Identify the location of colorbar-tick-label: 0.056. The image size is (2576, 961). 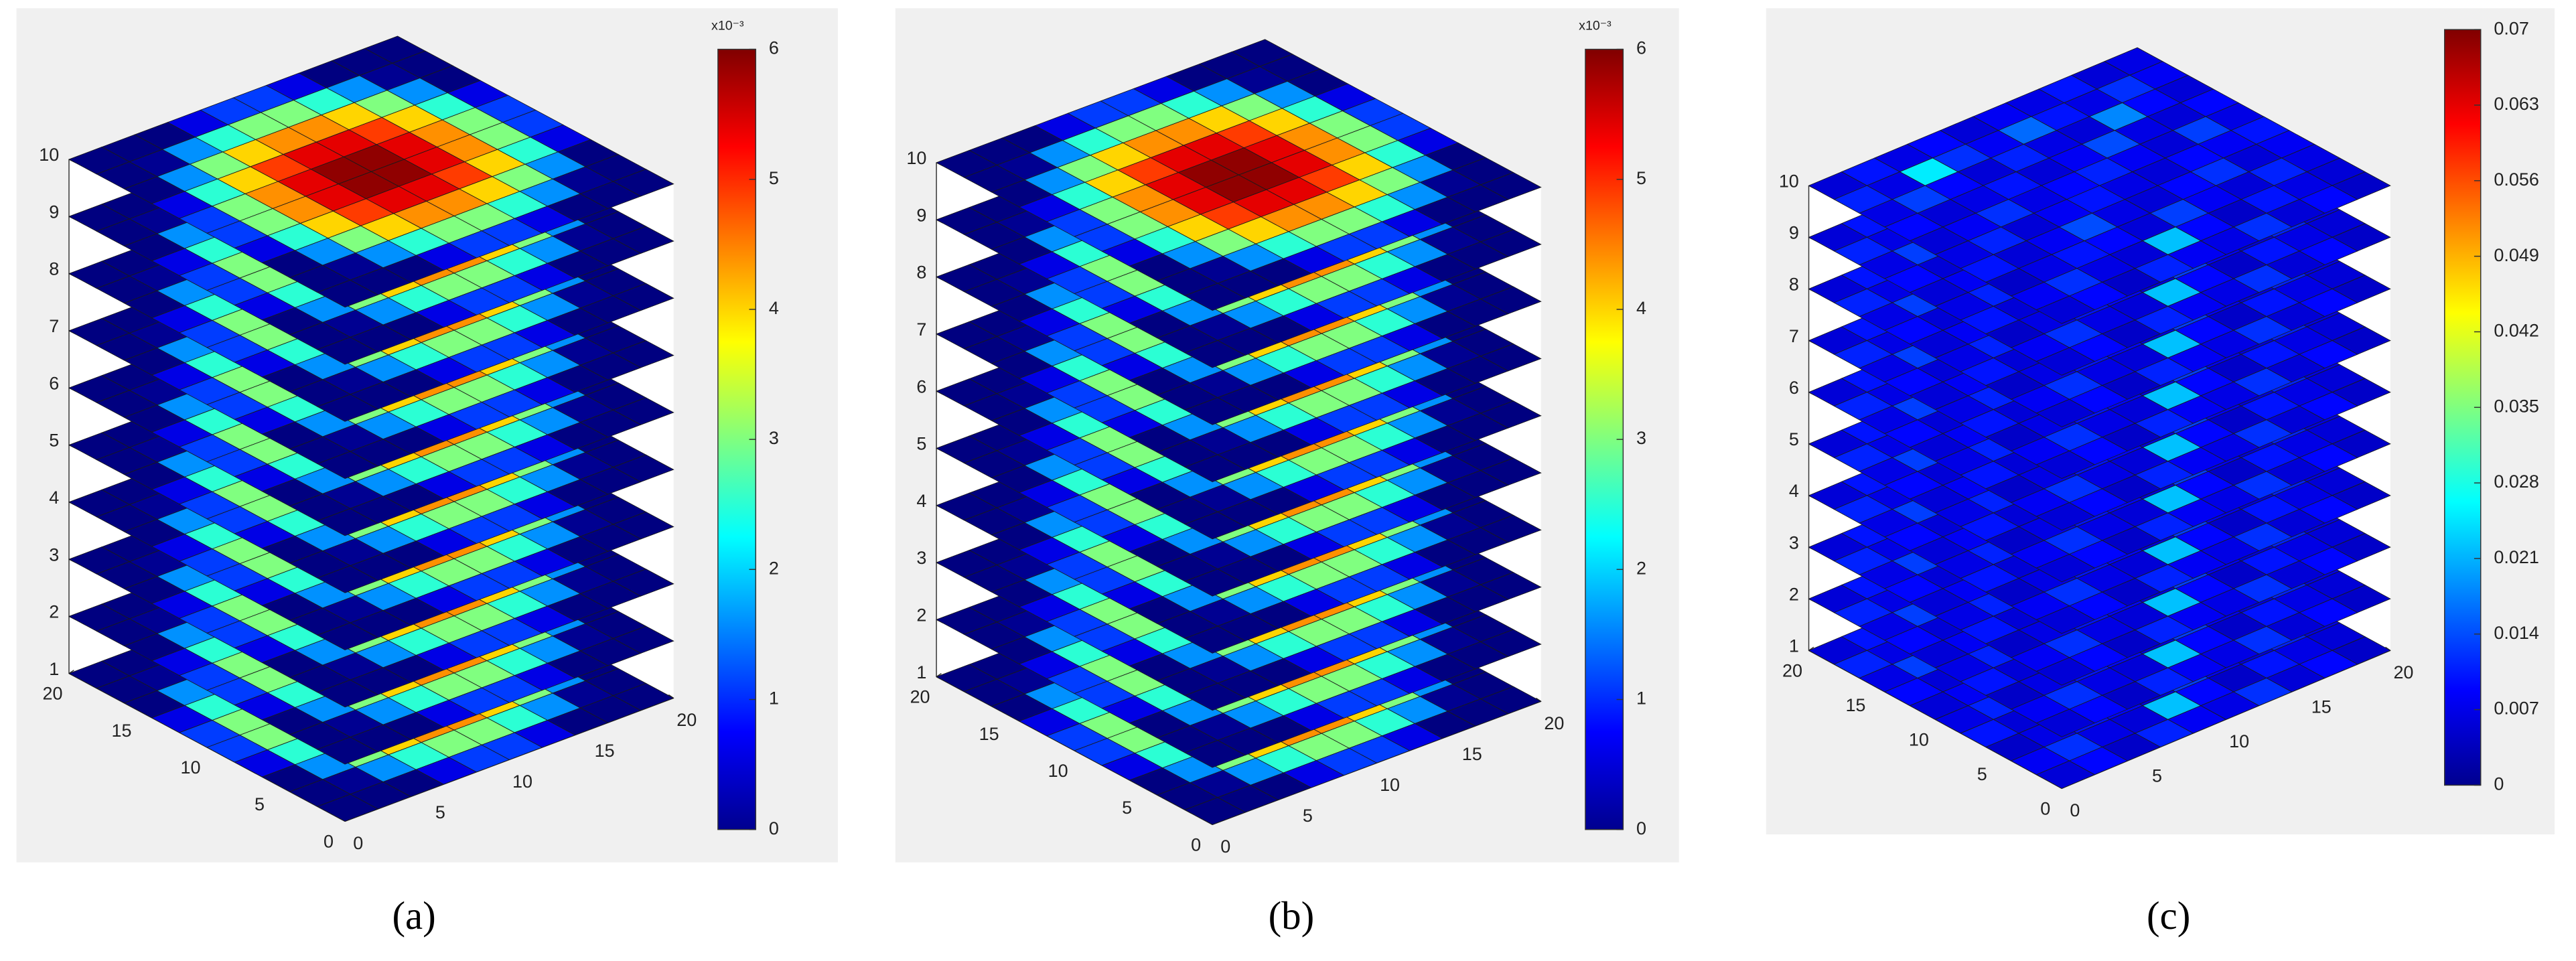
(2516, 179).